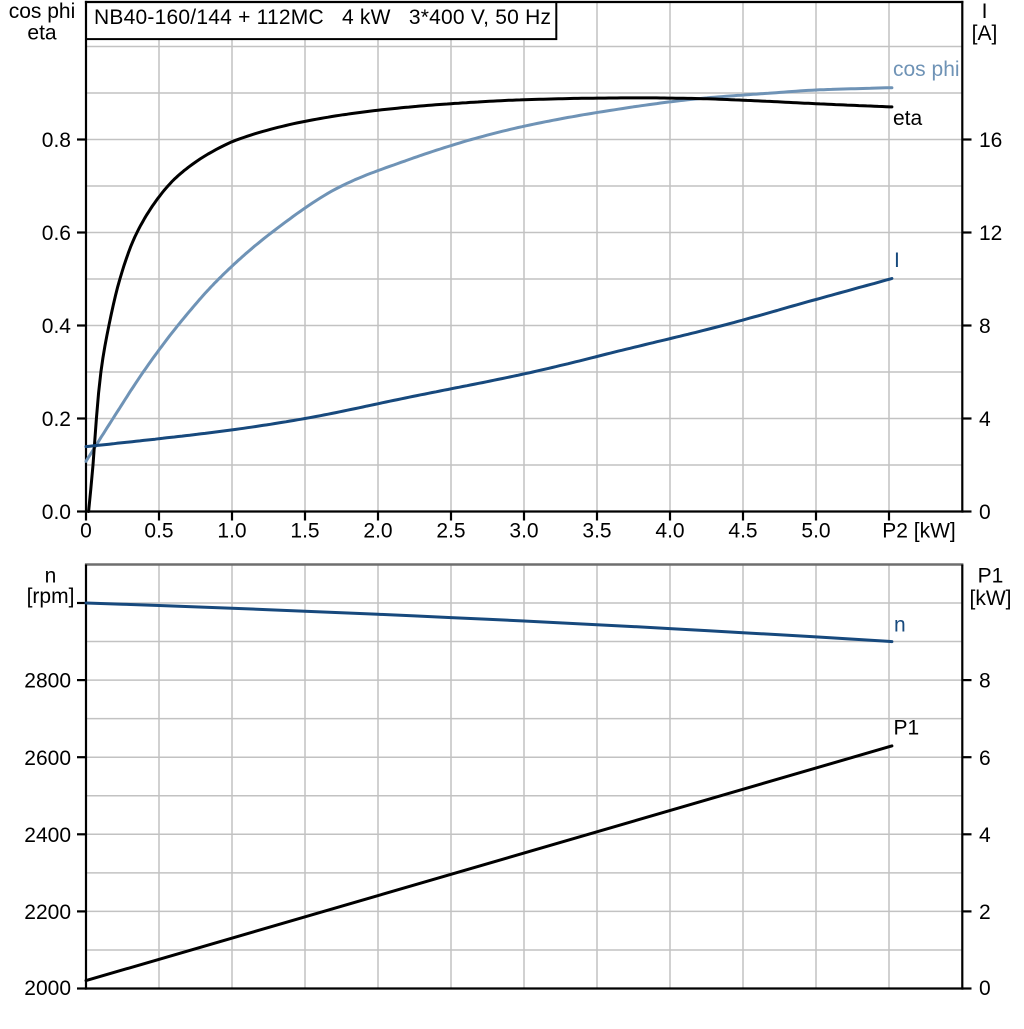 The image size is (1024, 1029). What do you see at coordinates (47, 681) in the screenshot?
I see `svg-text: 2800` at bounding box center [47, 681].